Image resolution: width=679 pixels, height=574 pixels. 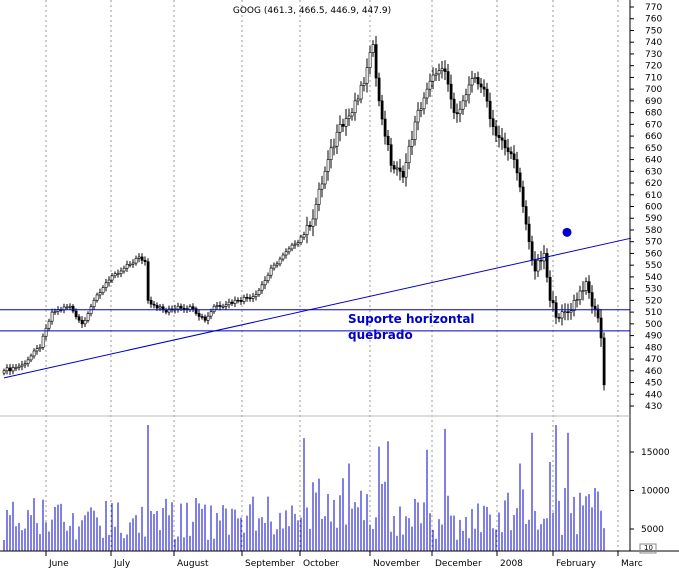 I want to click on price-tick-label: 560, so click(x=653, y=254).